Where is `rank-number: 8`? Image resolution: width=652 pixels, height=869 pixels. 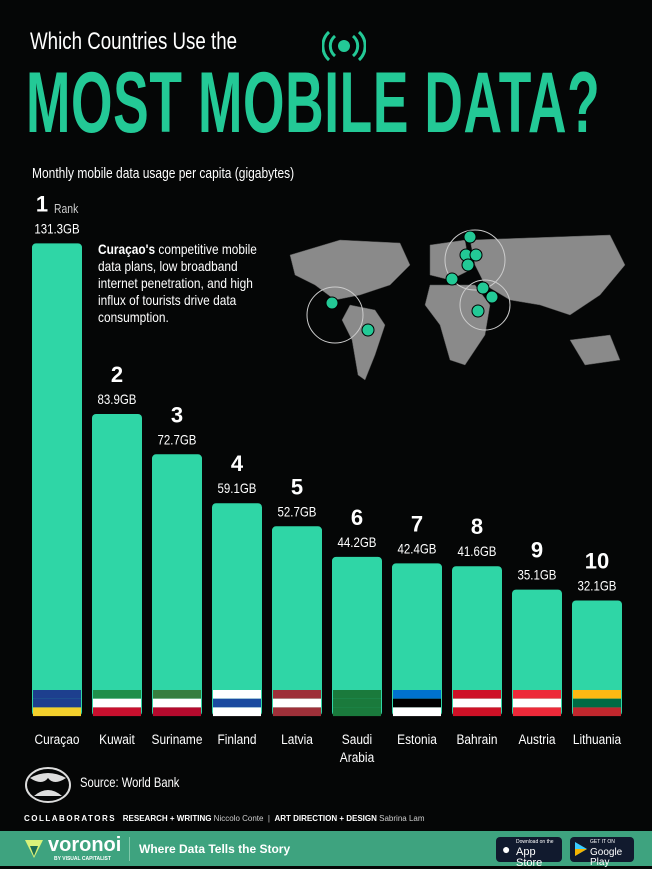 rank-number: 8 is located at coordinates (477, 526).